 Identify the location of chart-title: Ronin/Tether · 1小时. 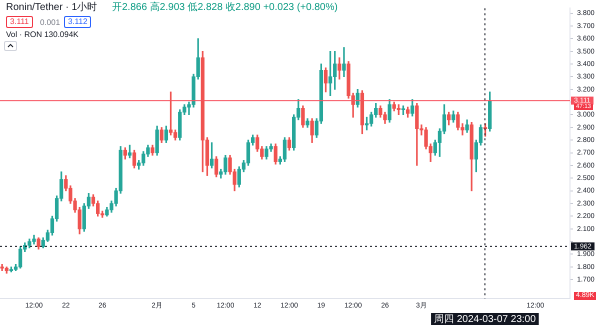
(52, 8).